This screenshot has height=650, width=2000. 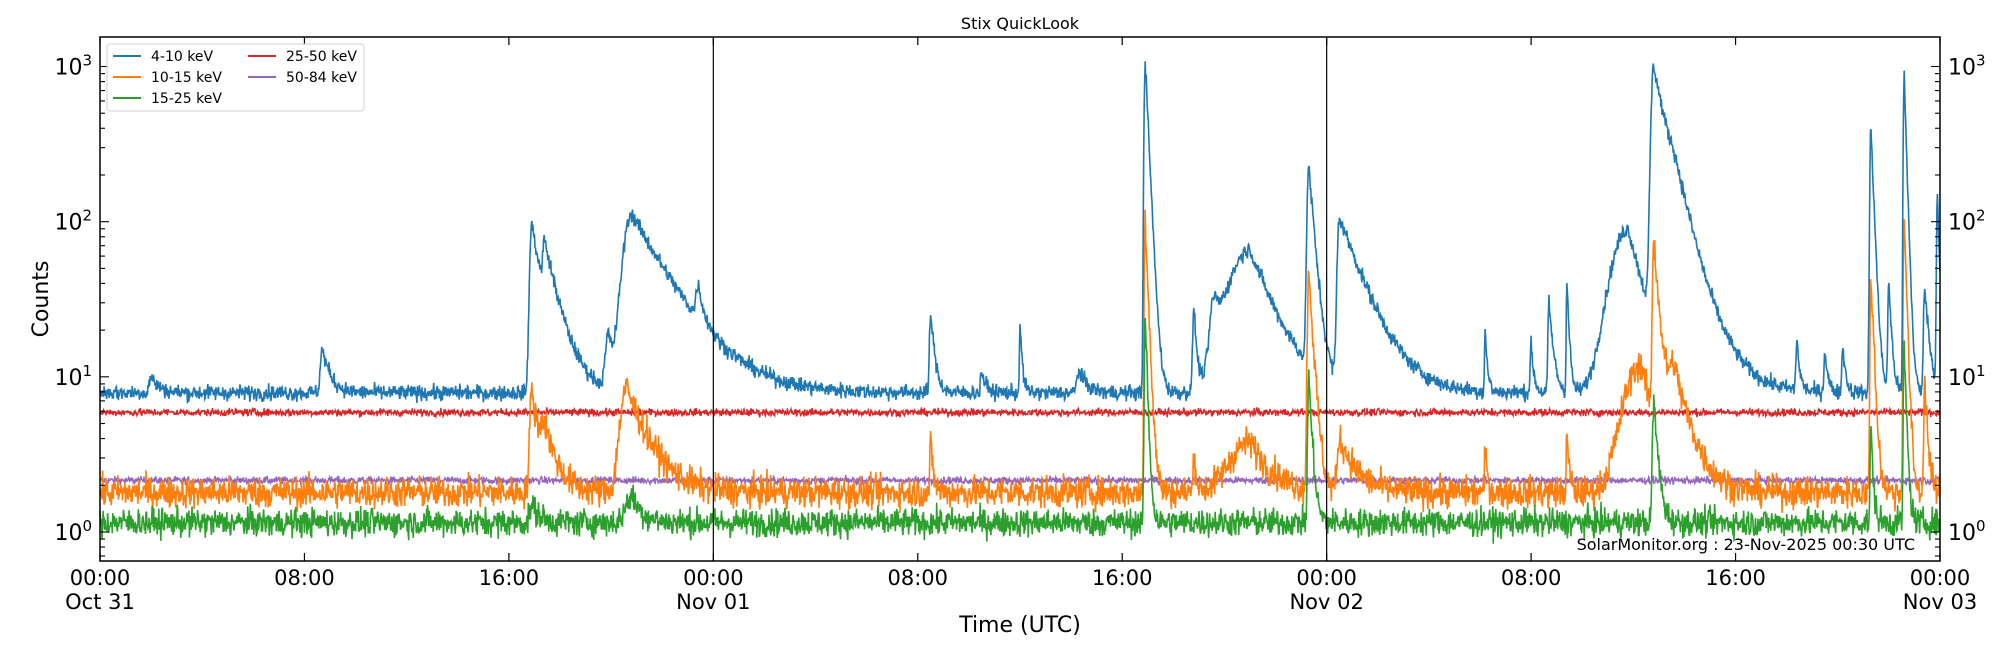 I want to click on legend-label: 50-84 keV, so click(x=321, y=78).